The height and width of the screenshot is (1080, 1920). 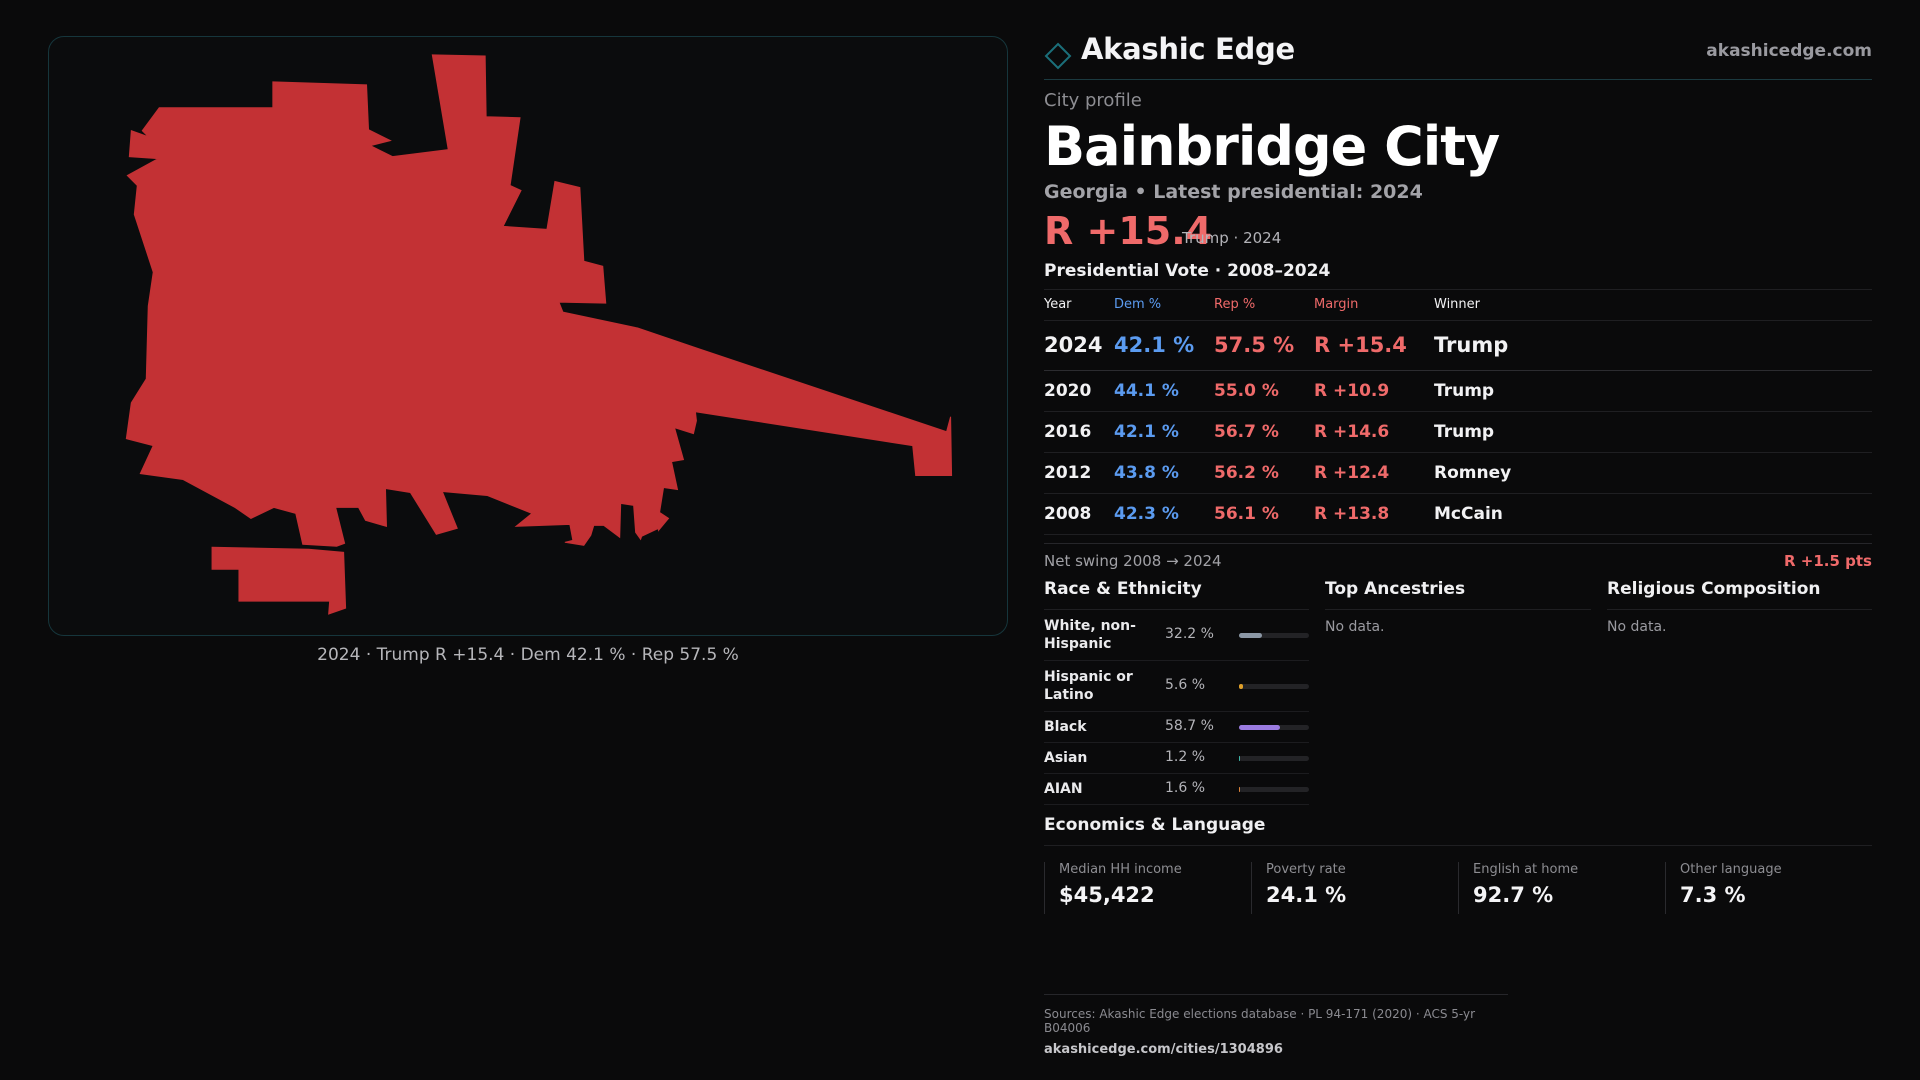 I want to click on cell-year: 2020, so click(x=1079, y=391).